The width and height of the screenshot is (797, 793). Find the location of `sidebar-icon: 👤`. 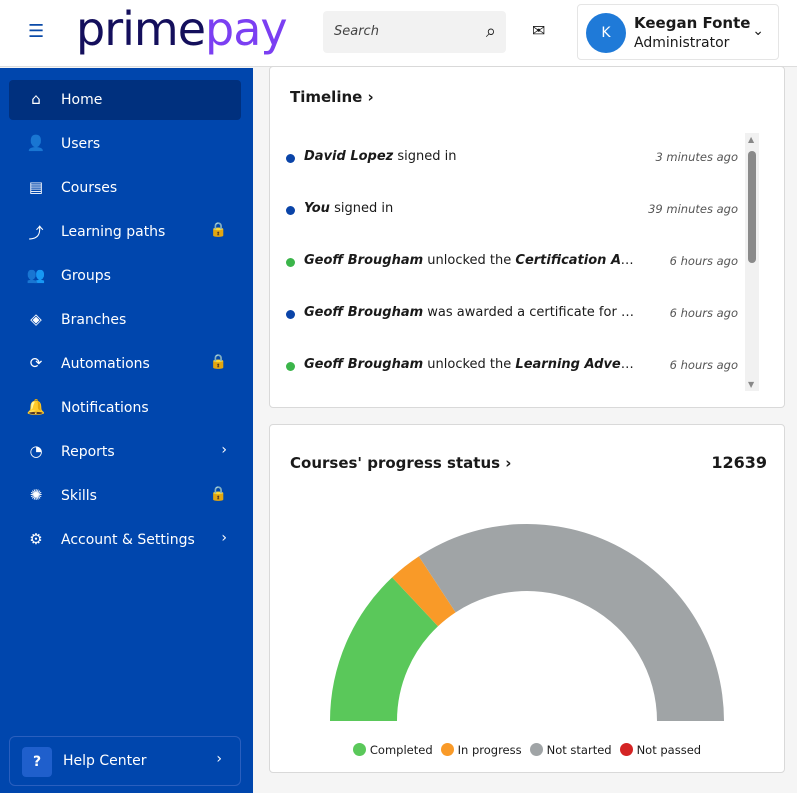

sidebar-icon: 👤 is located at coordinates (36, 143).